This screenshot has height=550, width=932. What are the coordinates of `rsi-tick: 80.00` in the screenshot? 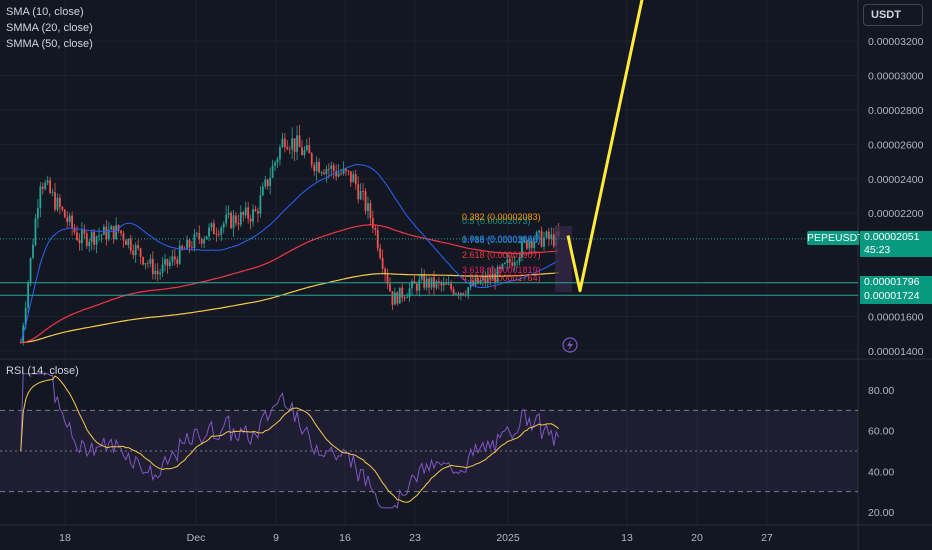 It's located at (881, 391).